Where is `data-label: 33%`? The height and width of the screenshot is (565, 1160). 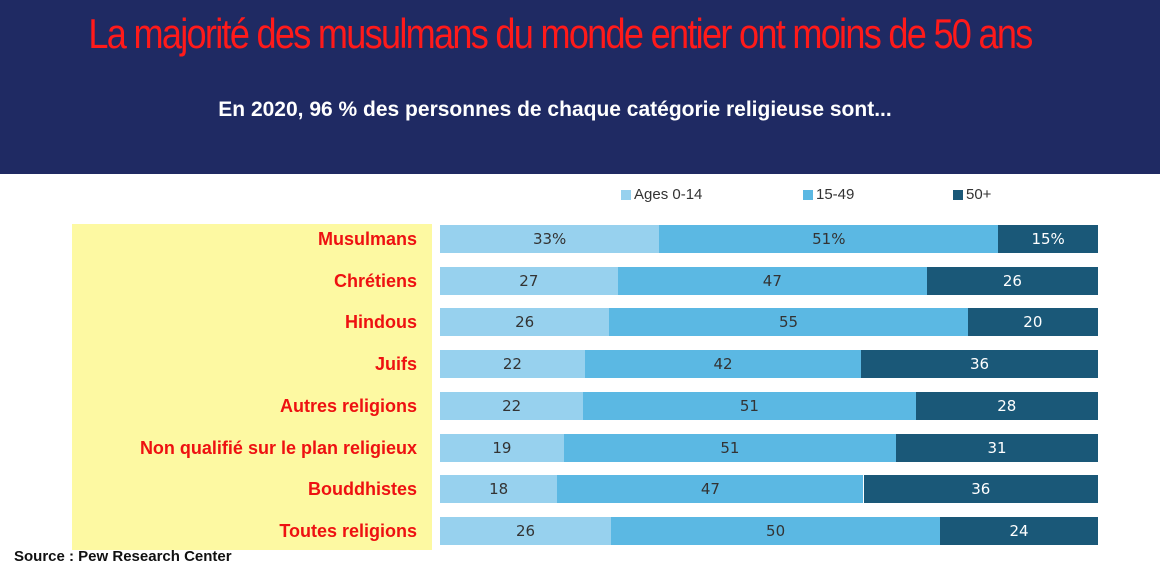 data-label: 33% is located at coordinates (549, 239).